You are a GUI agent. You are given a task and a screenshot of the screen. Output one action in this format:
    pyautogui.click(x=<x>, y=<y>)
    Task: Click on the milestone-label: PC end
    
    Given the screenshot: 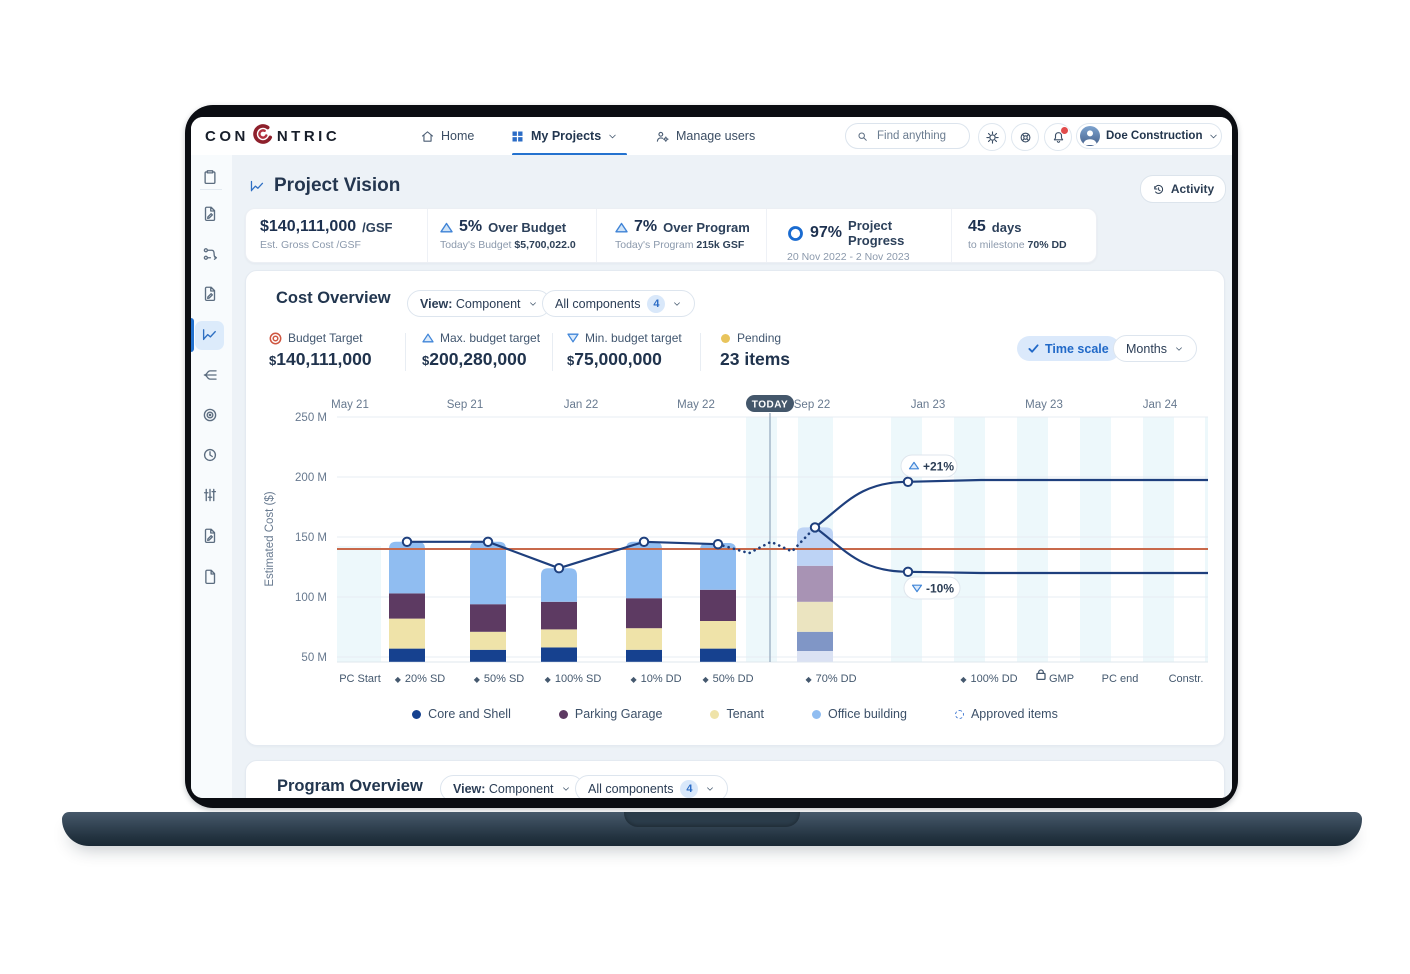 What is the action you would take?
    pyautogui.click(x=1120, y=679)
    